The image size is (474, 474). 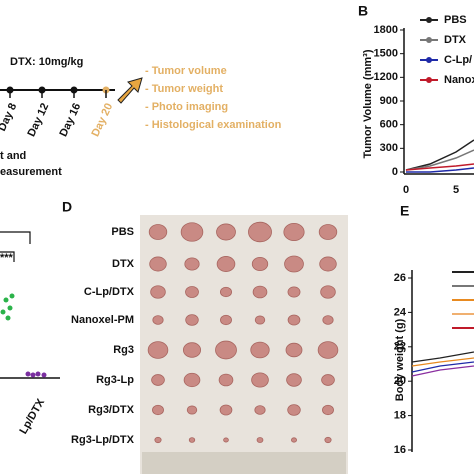 What do you see at coordinates (186, 107) in the screenshot?
I see `outcome: - Photo imaging` at bounding box center [186, 107].